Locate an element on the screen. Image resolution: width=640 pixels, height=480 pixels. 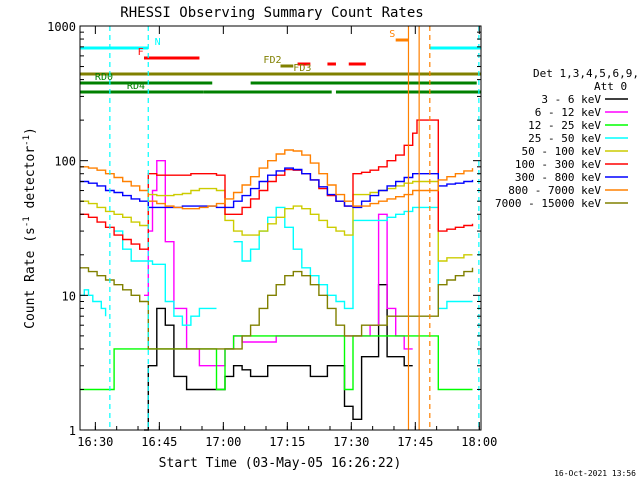
x-tick-label-5: 17:45 is located at coordinates (415, 442).